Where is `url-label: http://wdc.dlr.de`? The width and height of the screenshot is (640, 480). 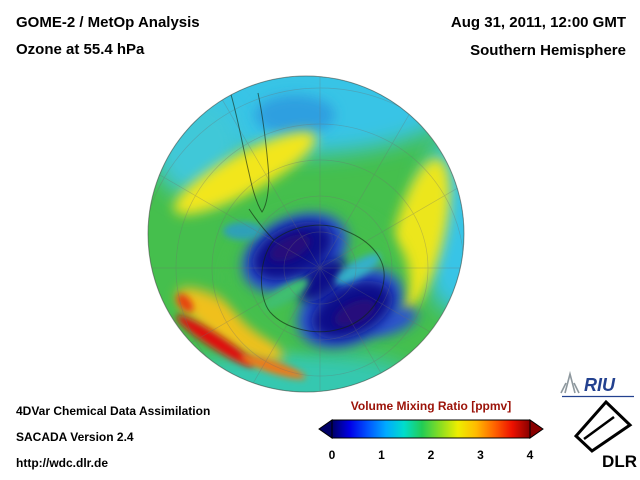 url-label: http://wdc.dlr.de is located at coordinates (62, 463).